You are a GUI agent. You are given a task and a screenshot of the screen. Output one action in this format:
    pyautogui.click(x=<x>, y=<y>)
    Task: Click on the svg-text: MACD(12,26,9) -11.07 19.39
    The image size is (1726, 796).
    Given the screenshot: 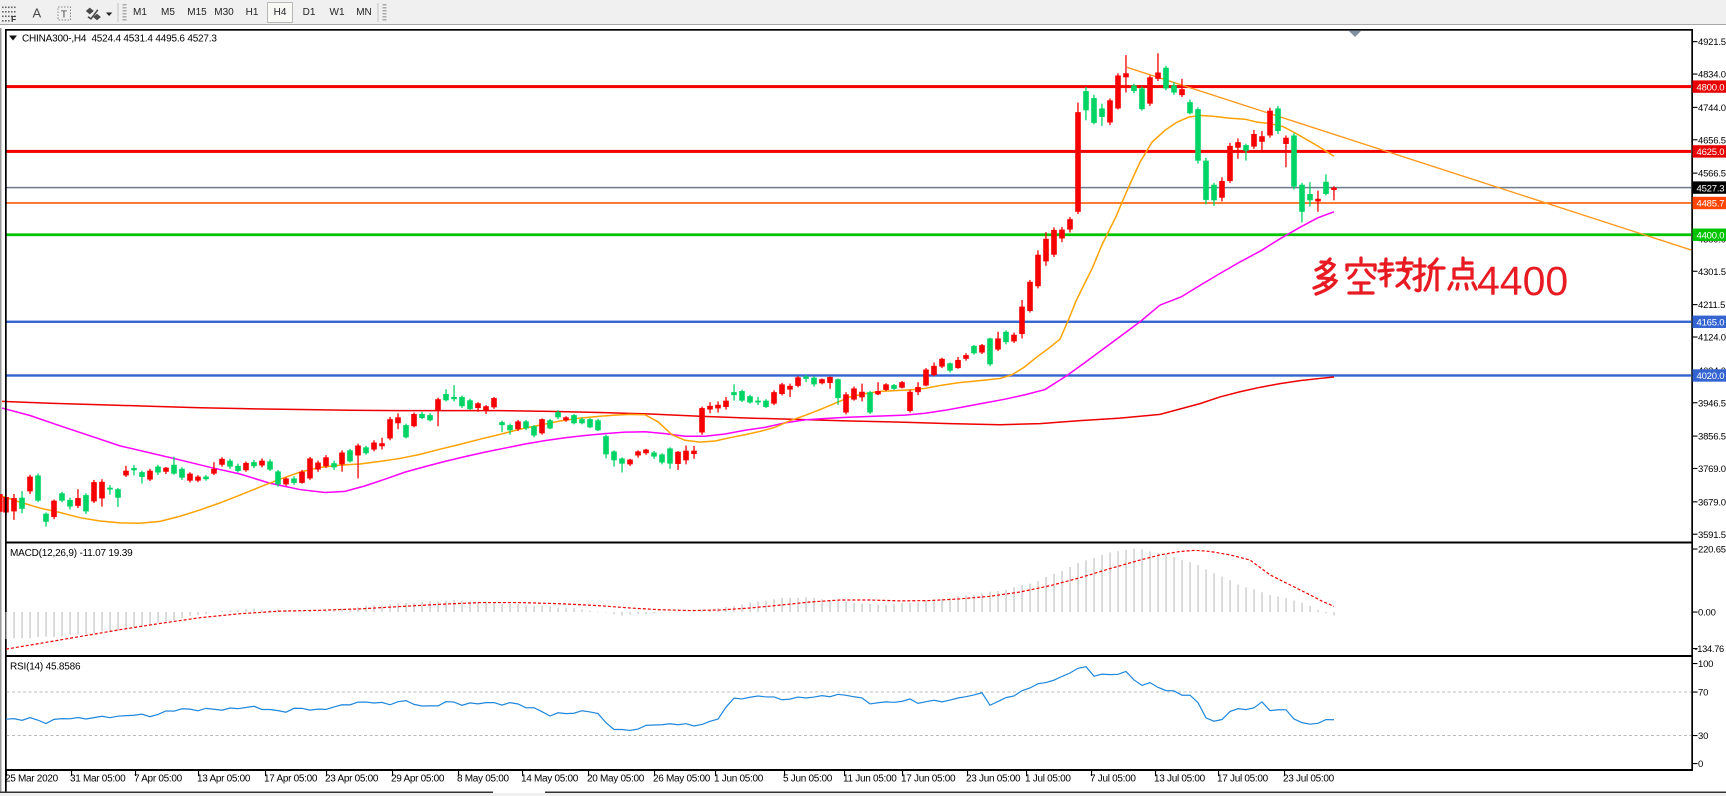 What is the action you would take?
    pyautogui.click(x=71, y=553)
    